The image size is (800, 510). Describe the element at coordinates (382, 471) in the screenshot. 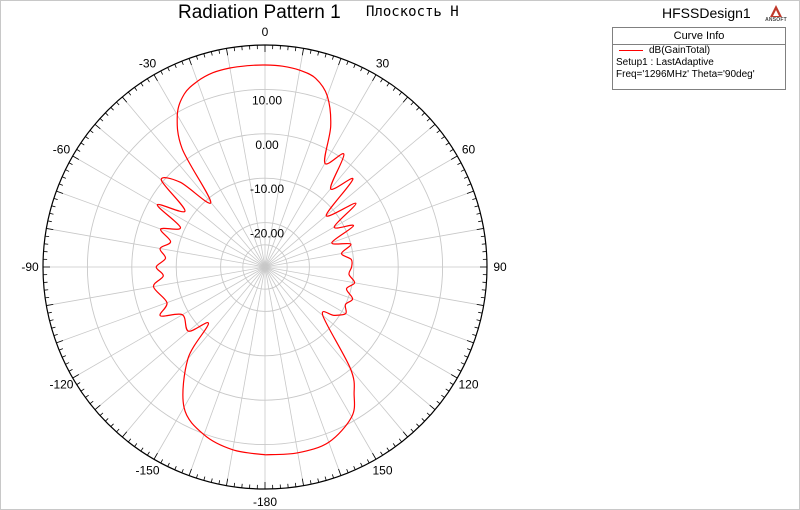

I see `angle-tick-label: 150` at that location.